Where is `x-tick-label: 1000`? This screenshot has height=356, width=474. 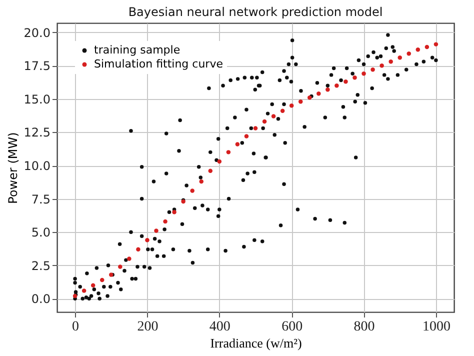 x-tick-label: 1000 is located at coordinates (436, 327).